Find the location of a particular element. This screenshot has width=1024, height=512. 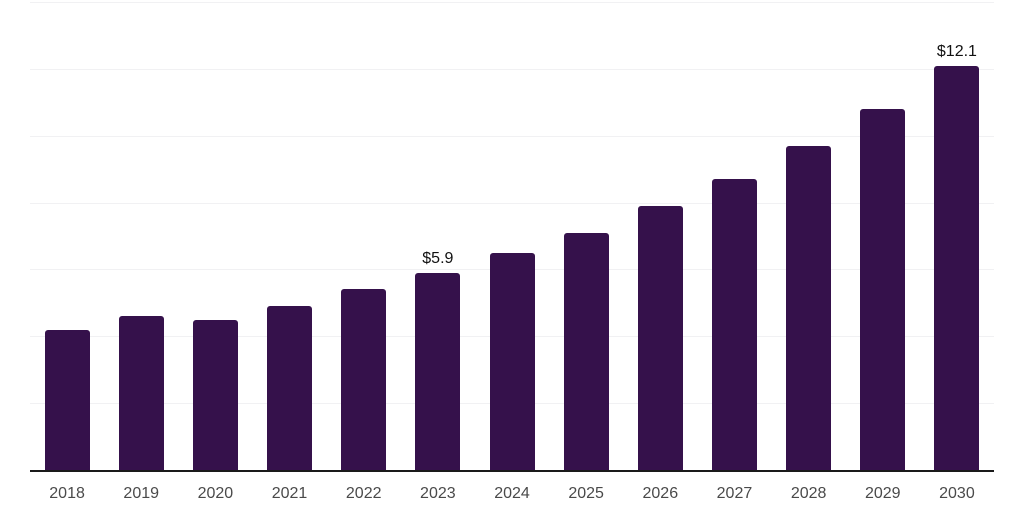

bar-2030 is located at coordinates (957, 267).